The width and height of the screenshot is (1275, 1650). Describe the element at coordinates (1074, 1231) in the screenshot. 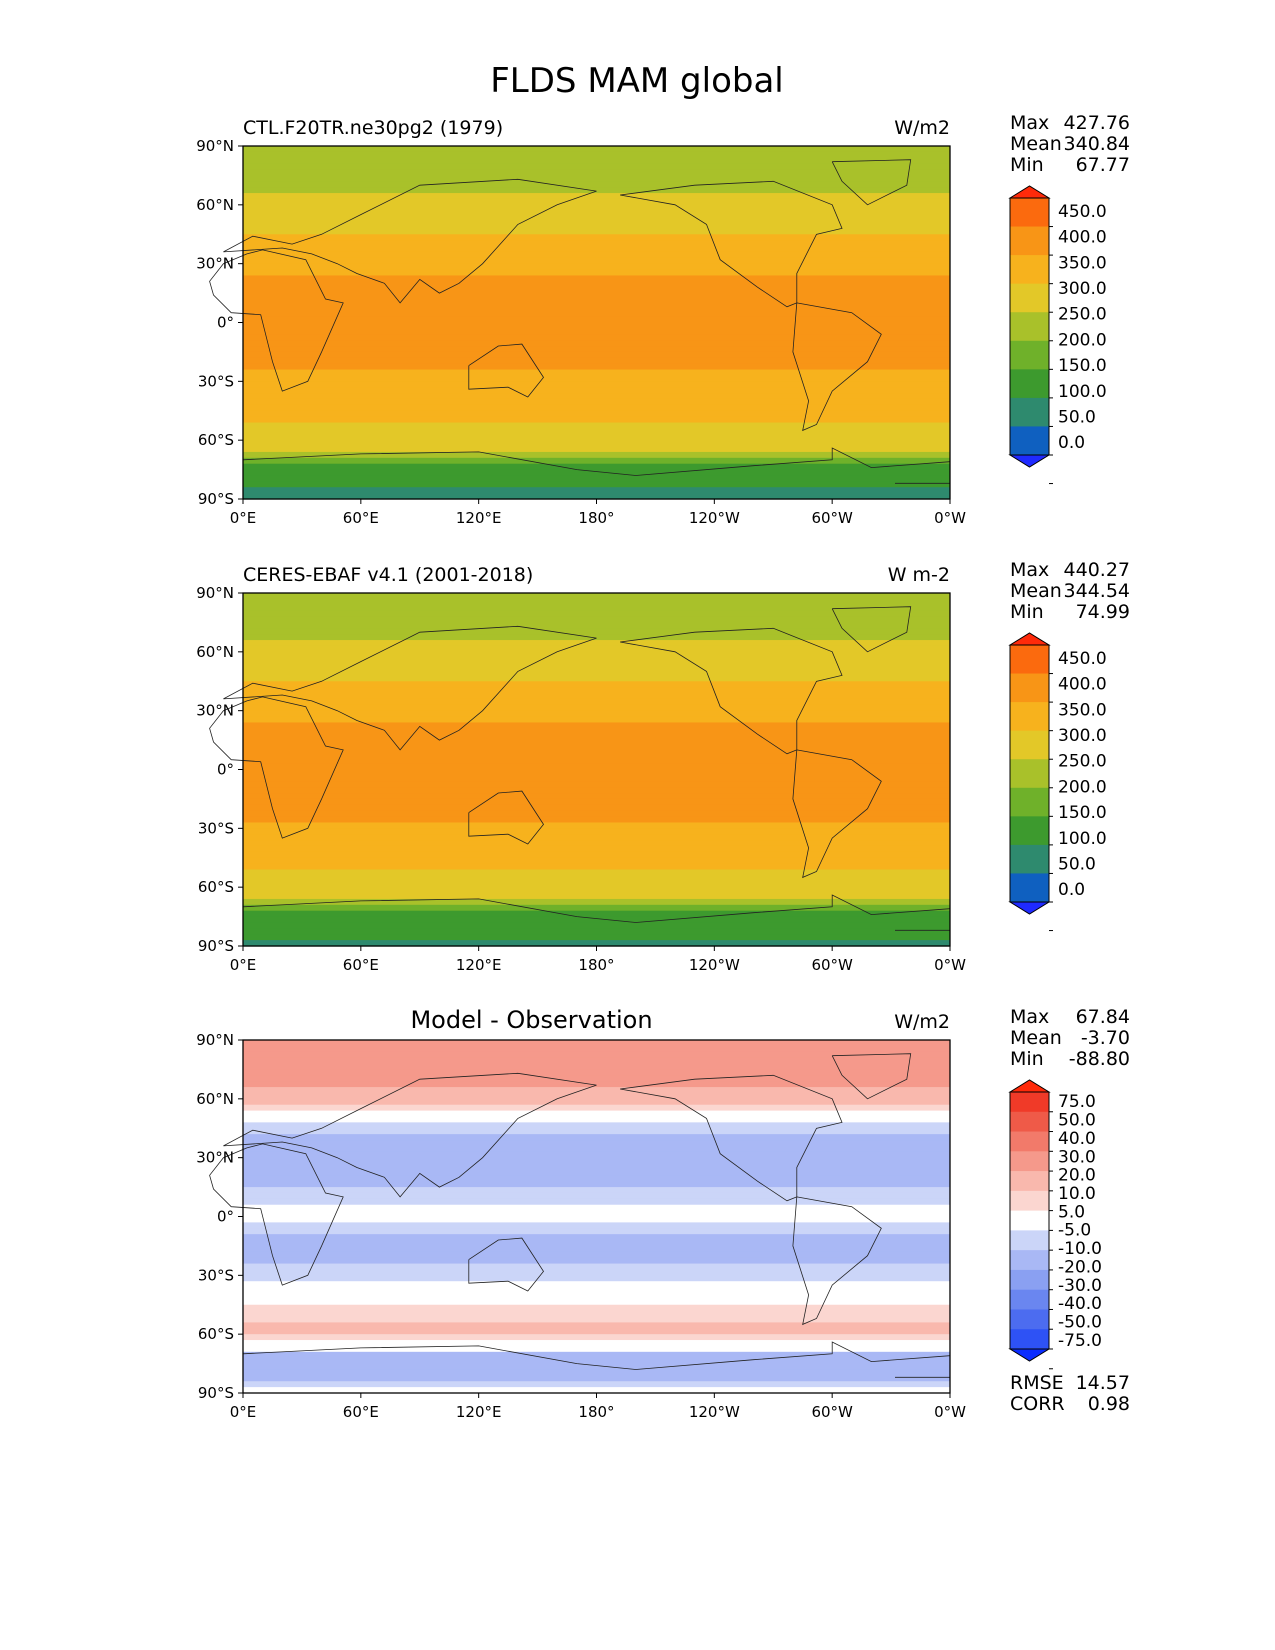

I see `colorbar-label: -5.0` at that location.